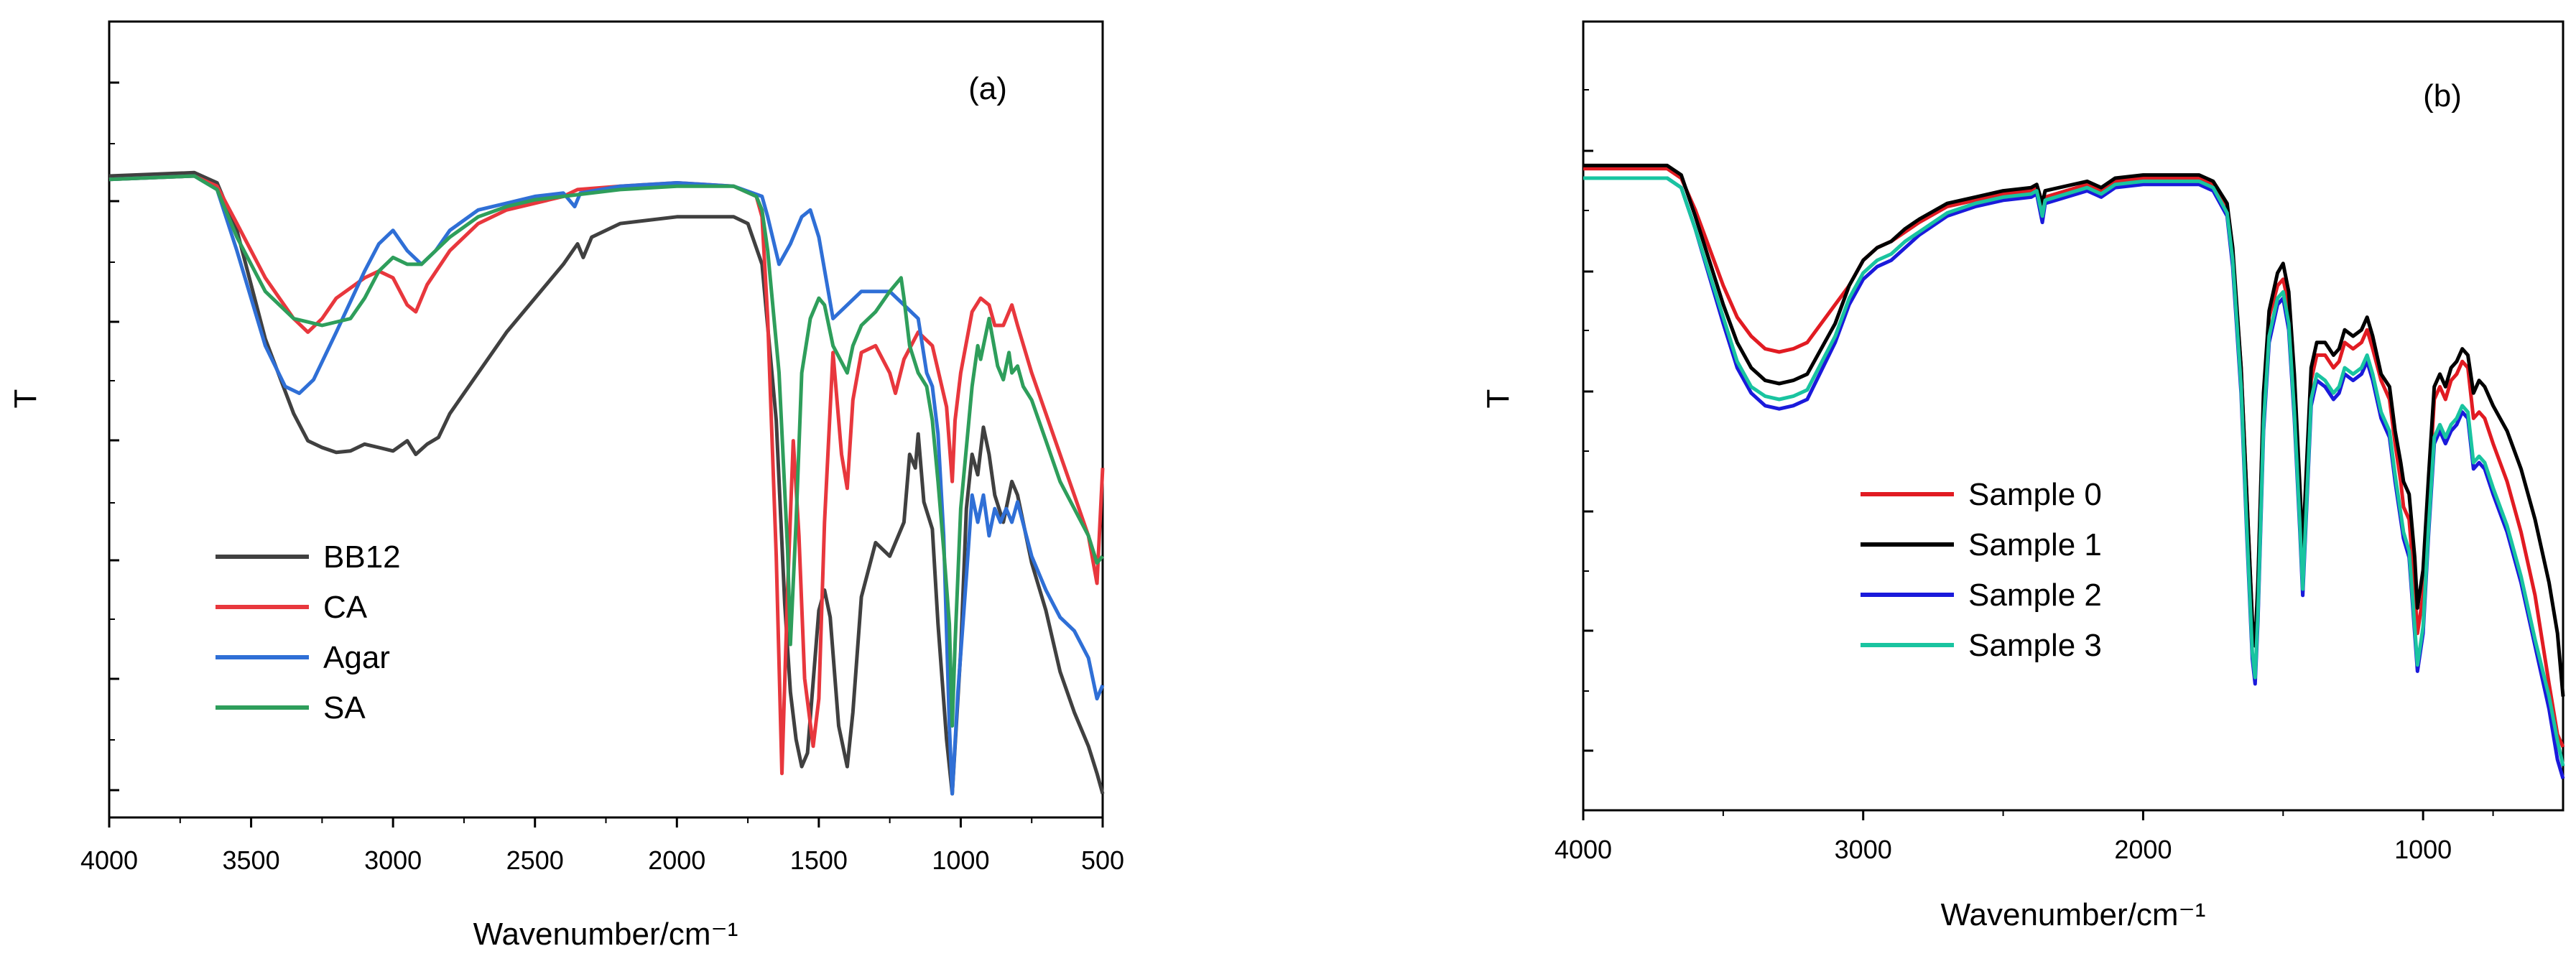 This screenshot has height=964, width=2576. Describe the element at coordinates (345, 607) in the screenshot. I see `legend-label: CA` at that location.